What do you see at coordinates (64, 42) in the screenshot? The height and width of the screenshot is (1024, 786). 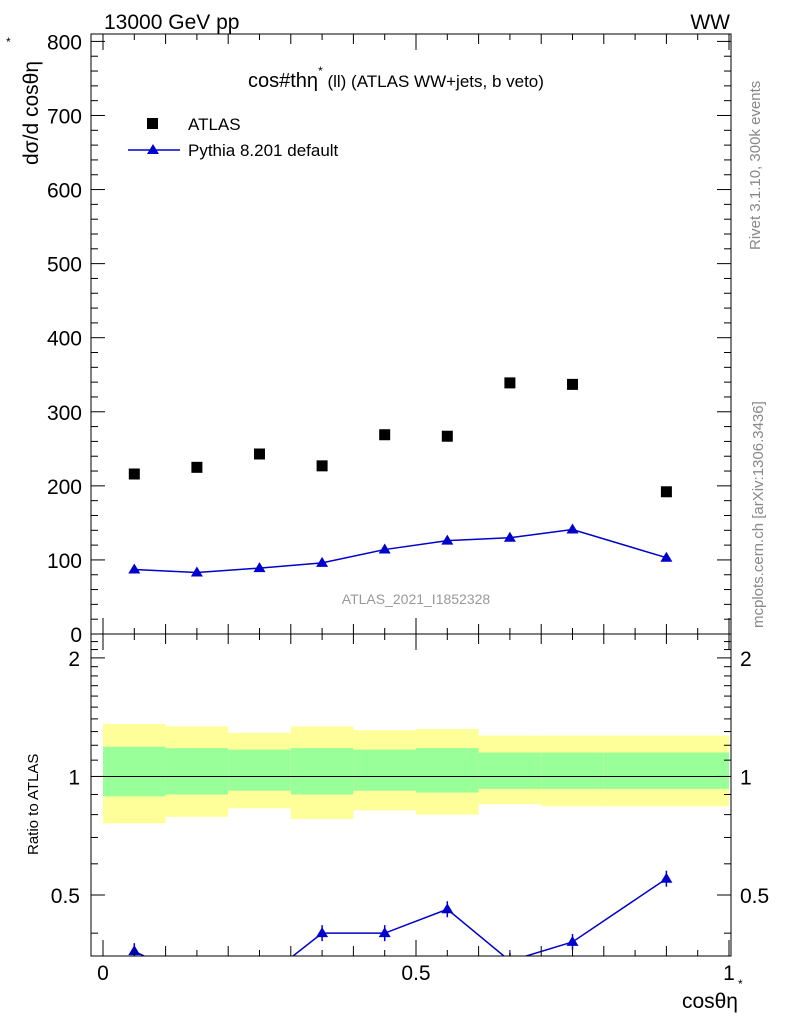 I see `y-tick-label: 800` at bounding box center [64, 42].